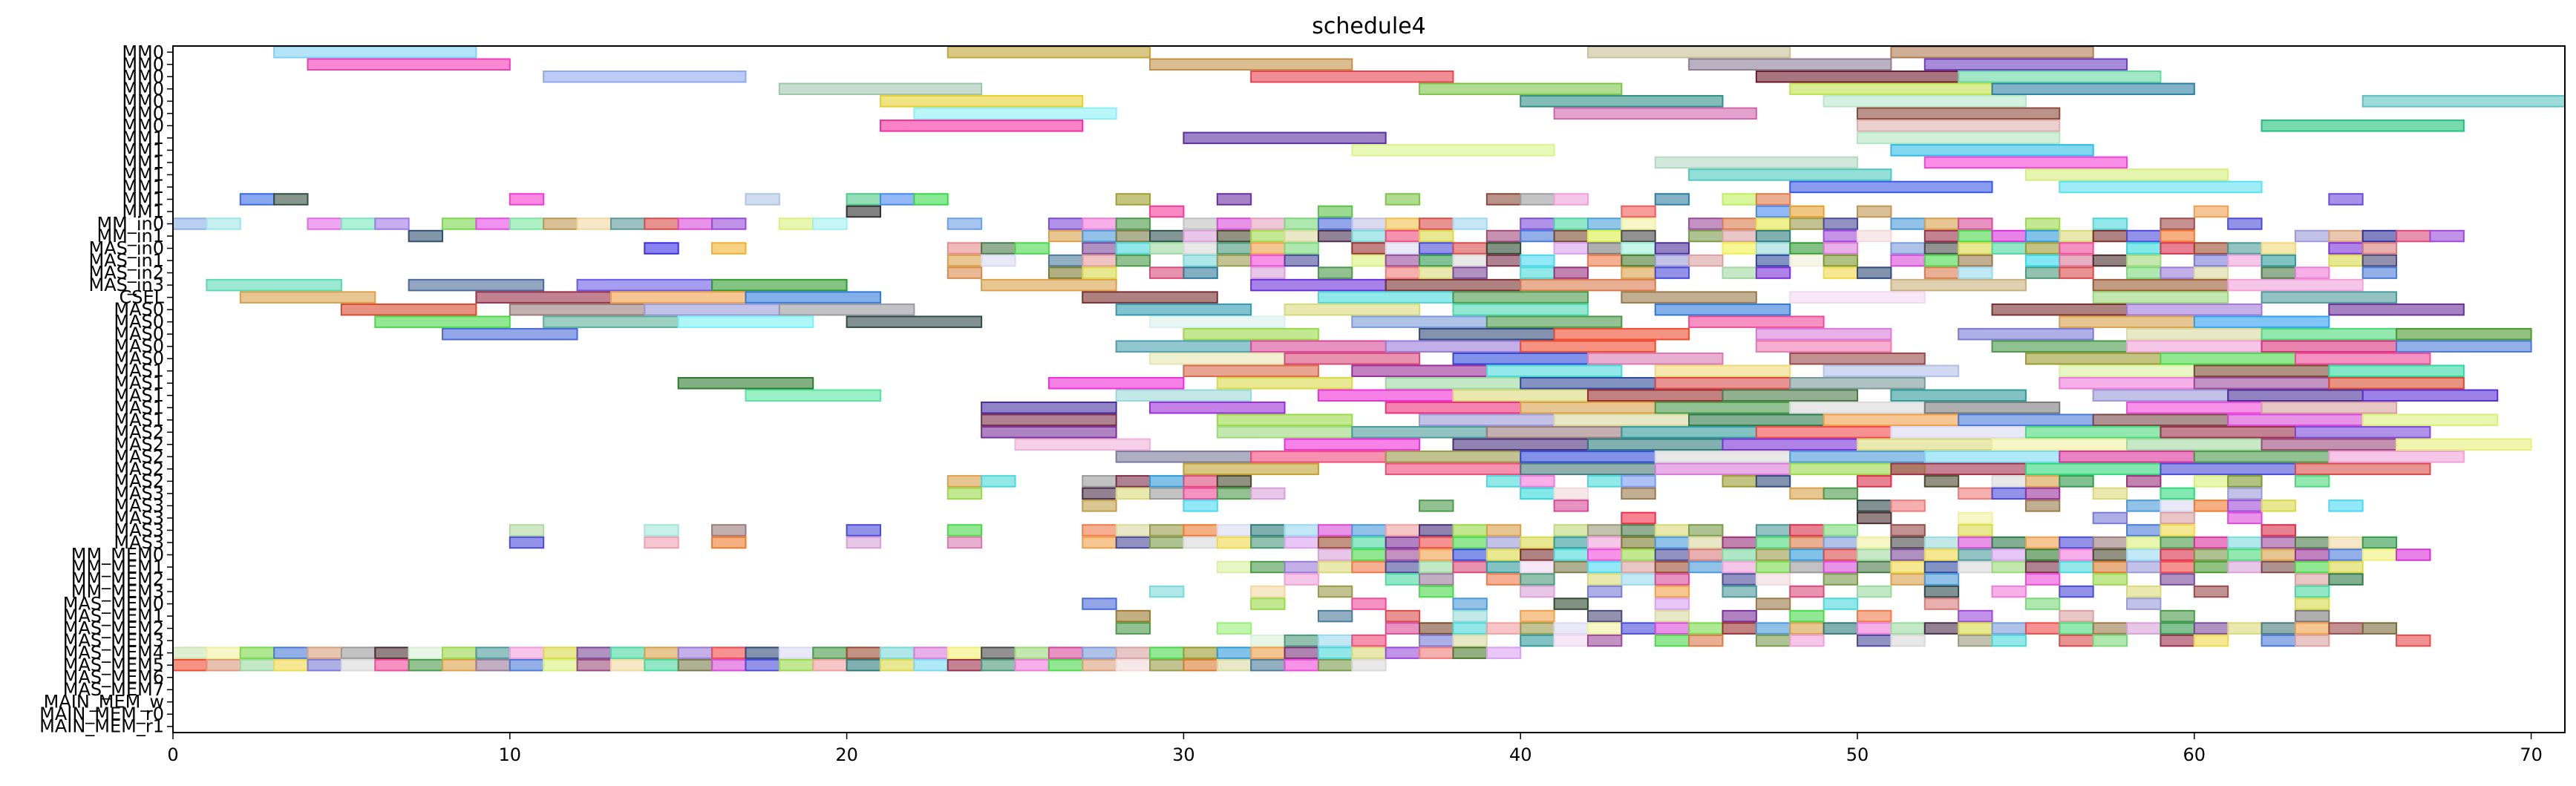 The height and width of the screenshot is (786, 2576). Describe the element at coordinates (846, 754) in the screenshot. I see `x-tick-label: 20` at that location.